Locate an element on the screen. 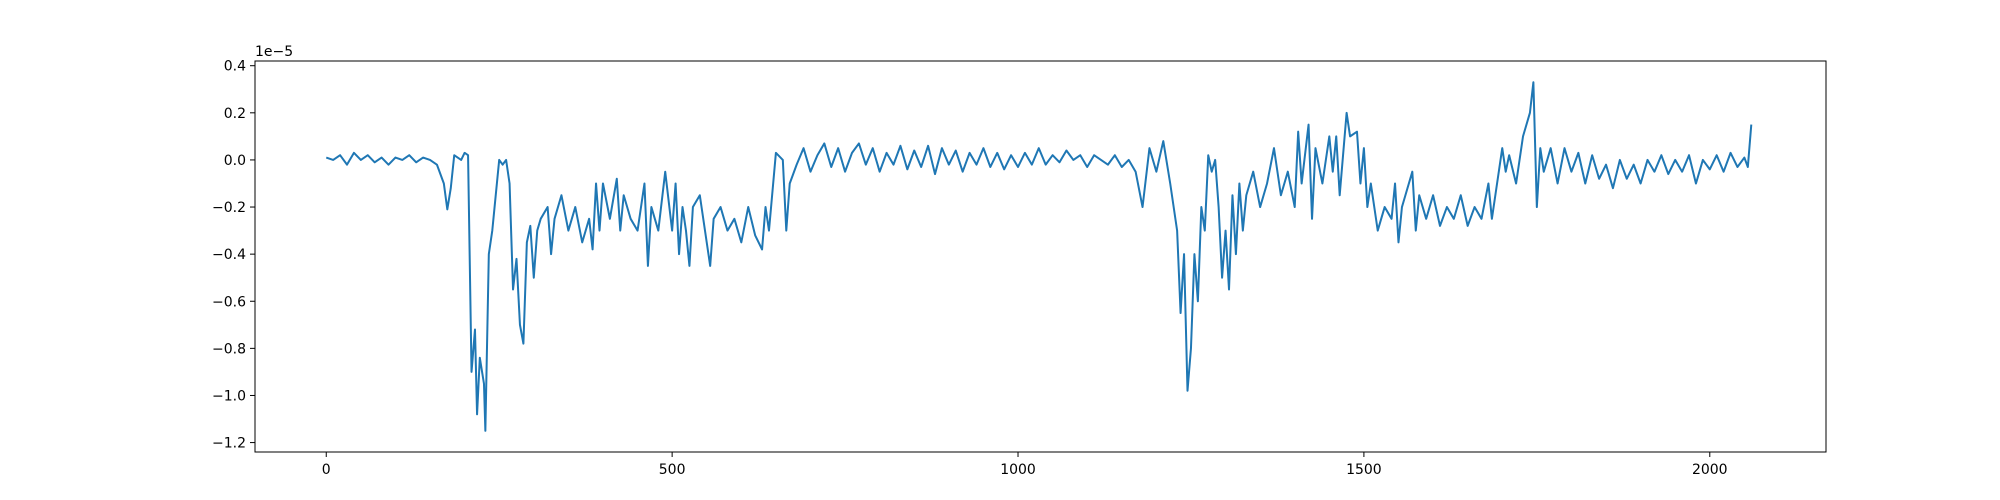 The image size is (2000, 500). y-tick-label: −0.4 is located at coordinates (229, 255).